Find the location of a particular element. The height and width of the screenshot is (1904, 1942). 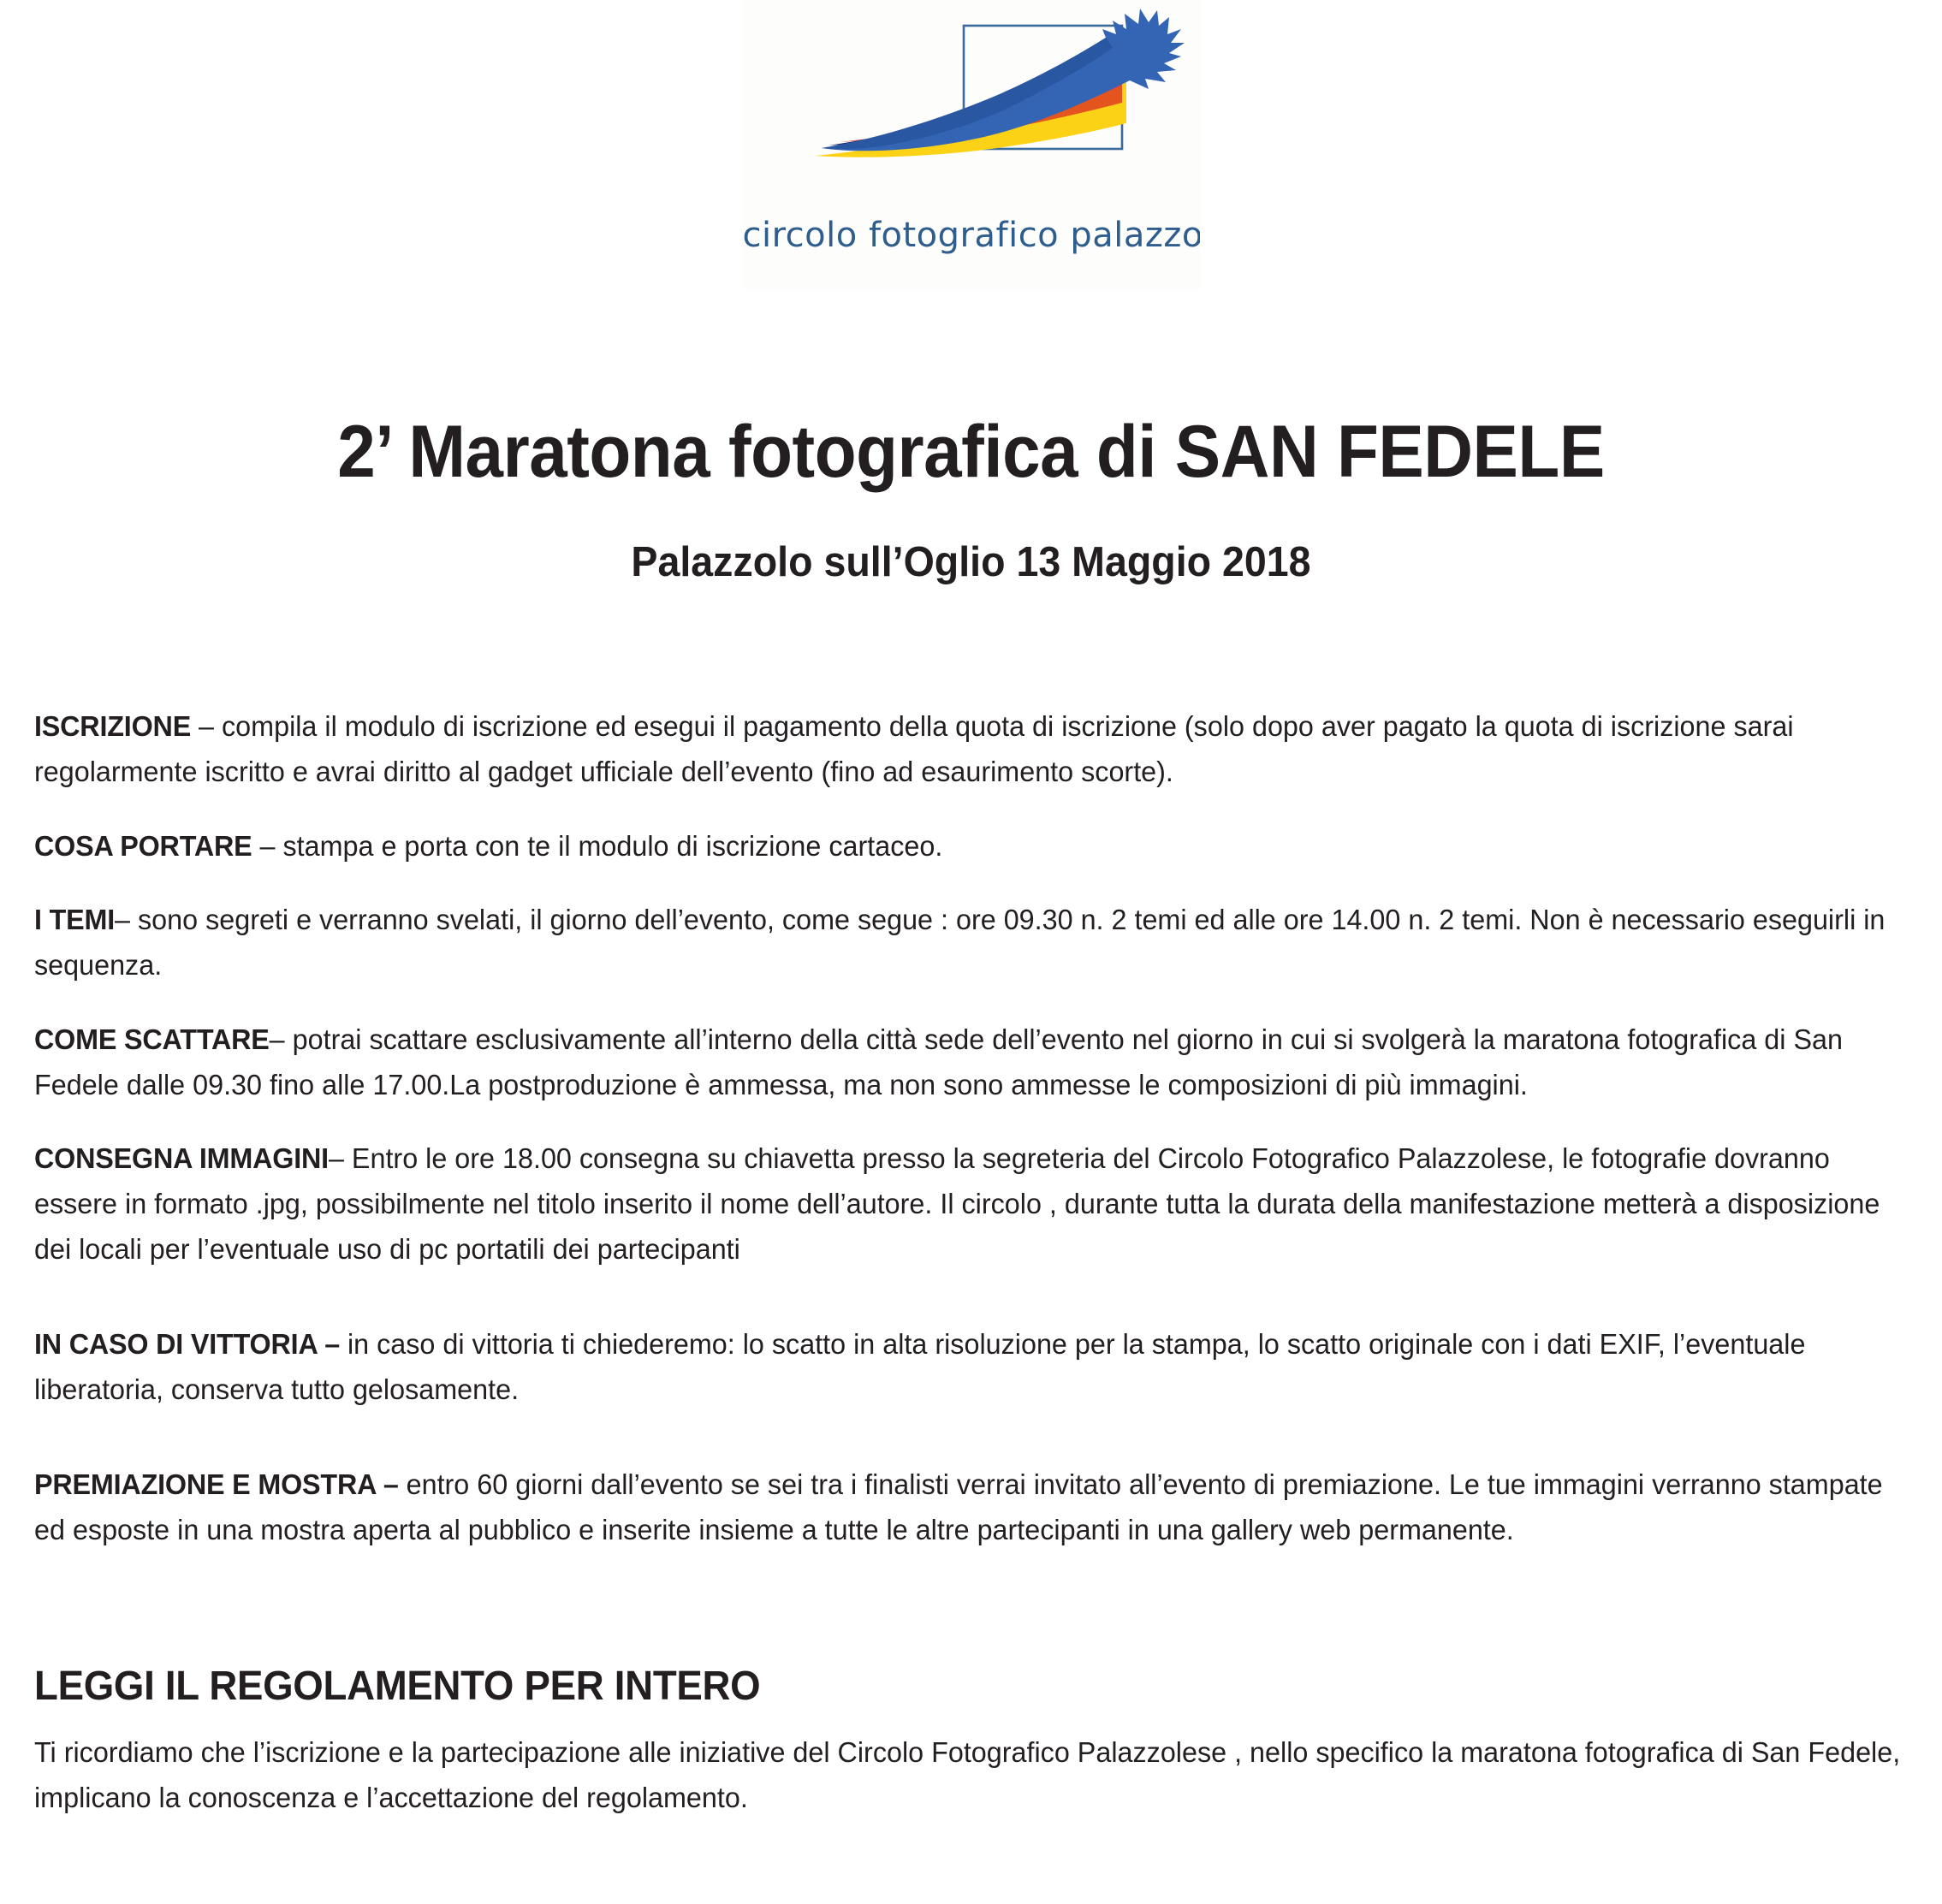

section-lead: COSA PORTARE is located at coordinates (143, 846).